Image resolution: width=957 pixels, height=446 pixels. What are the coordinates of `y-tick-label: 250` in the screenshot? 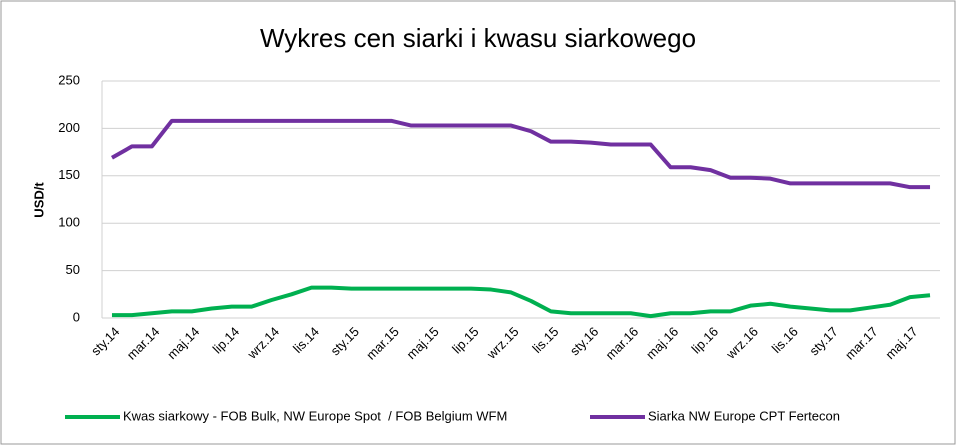 It's located at (69, 79).